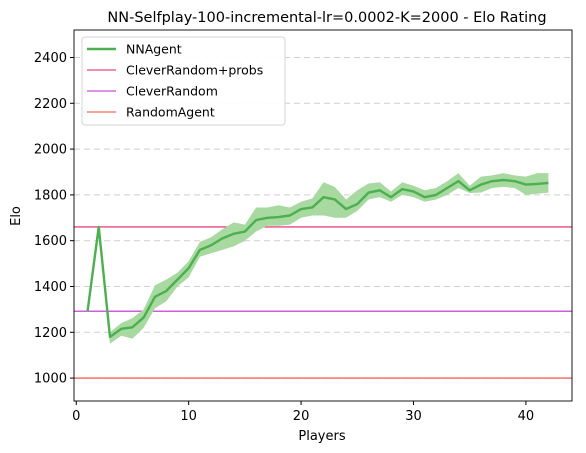  Describe the element at coordinates (16, 216) in the screenshot. I see `y-axis-label: Elo` at that location.